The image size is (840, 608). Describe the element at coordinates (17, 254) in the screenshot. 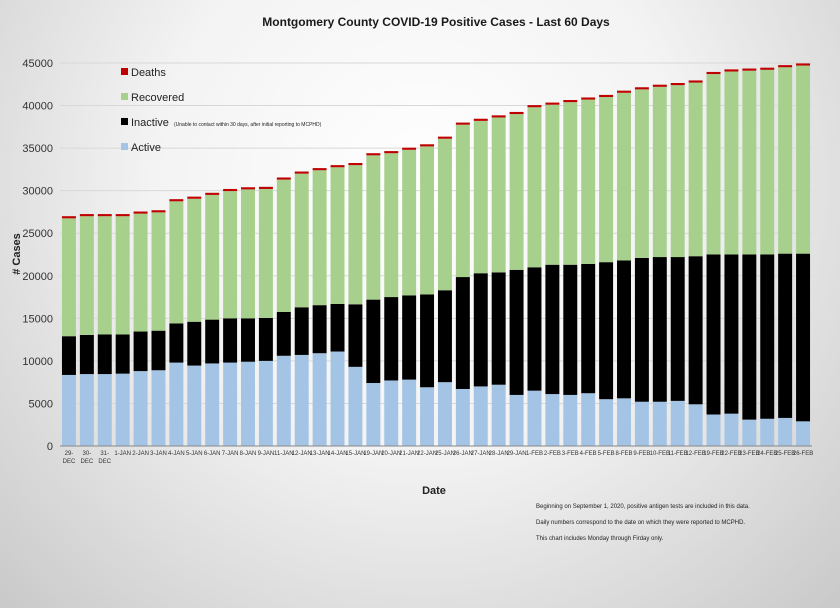

I see `y-axis-title: # Cases` at that location.